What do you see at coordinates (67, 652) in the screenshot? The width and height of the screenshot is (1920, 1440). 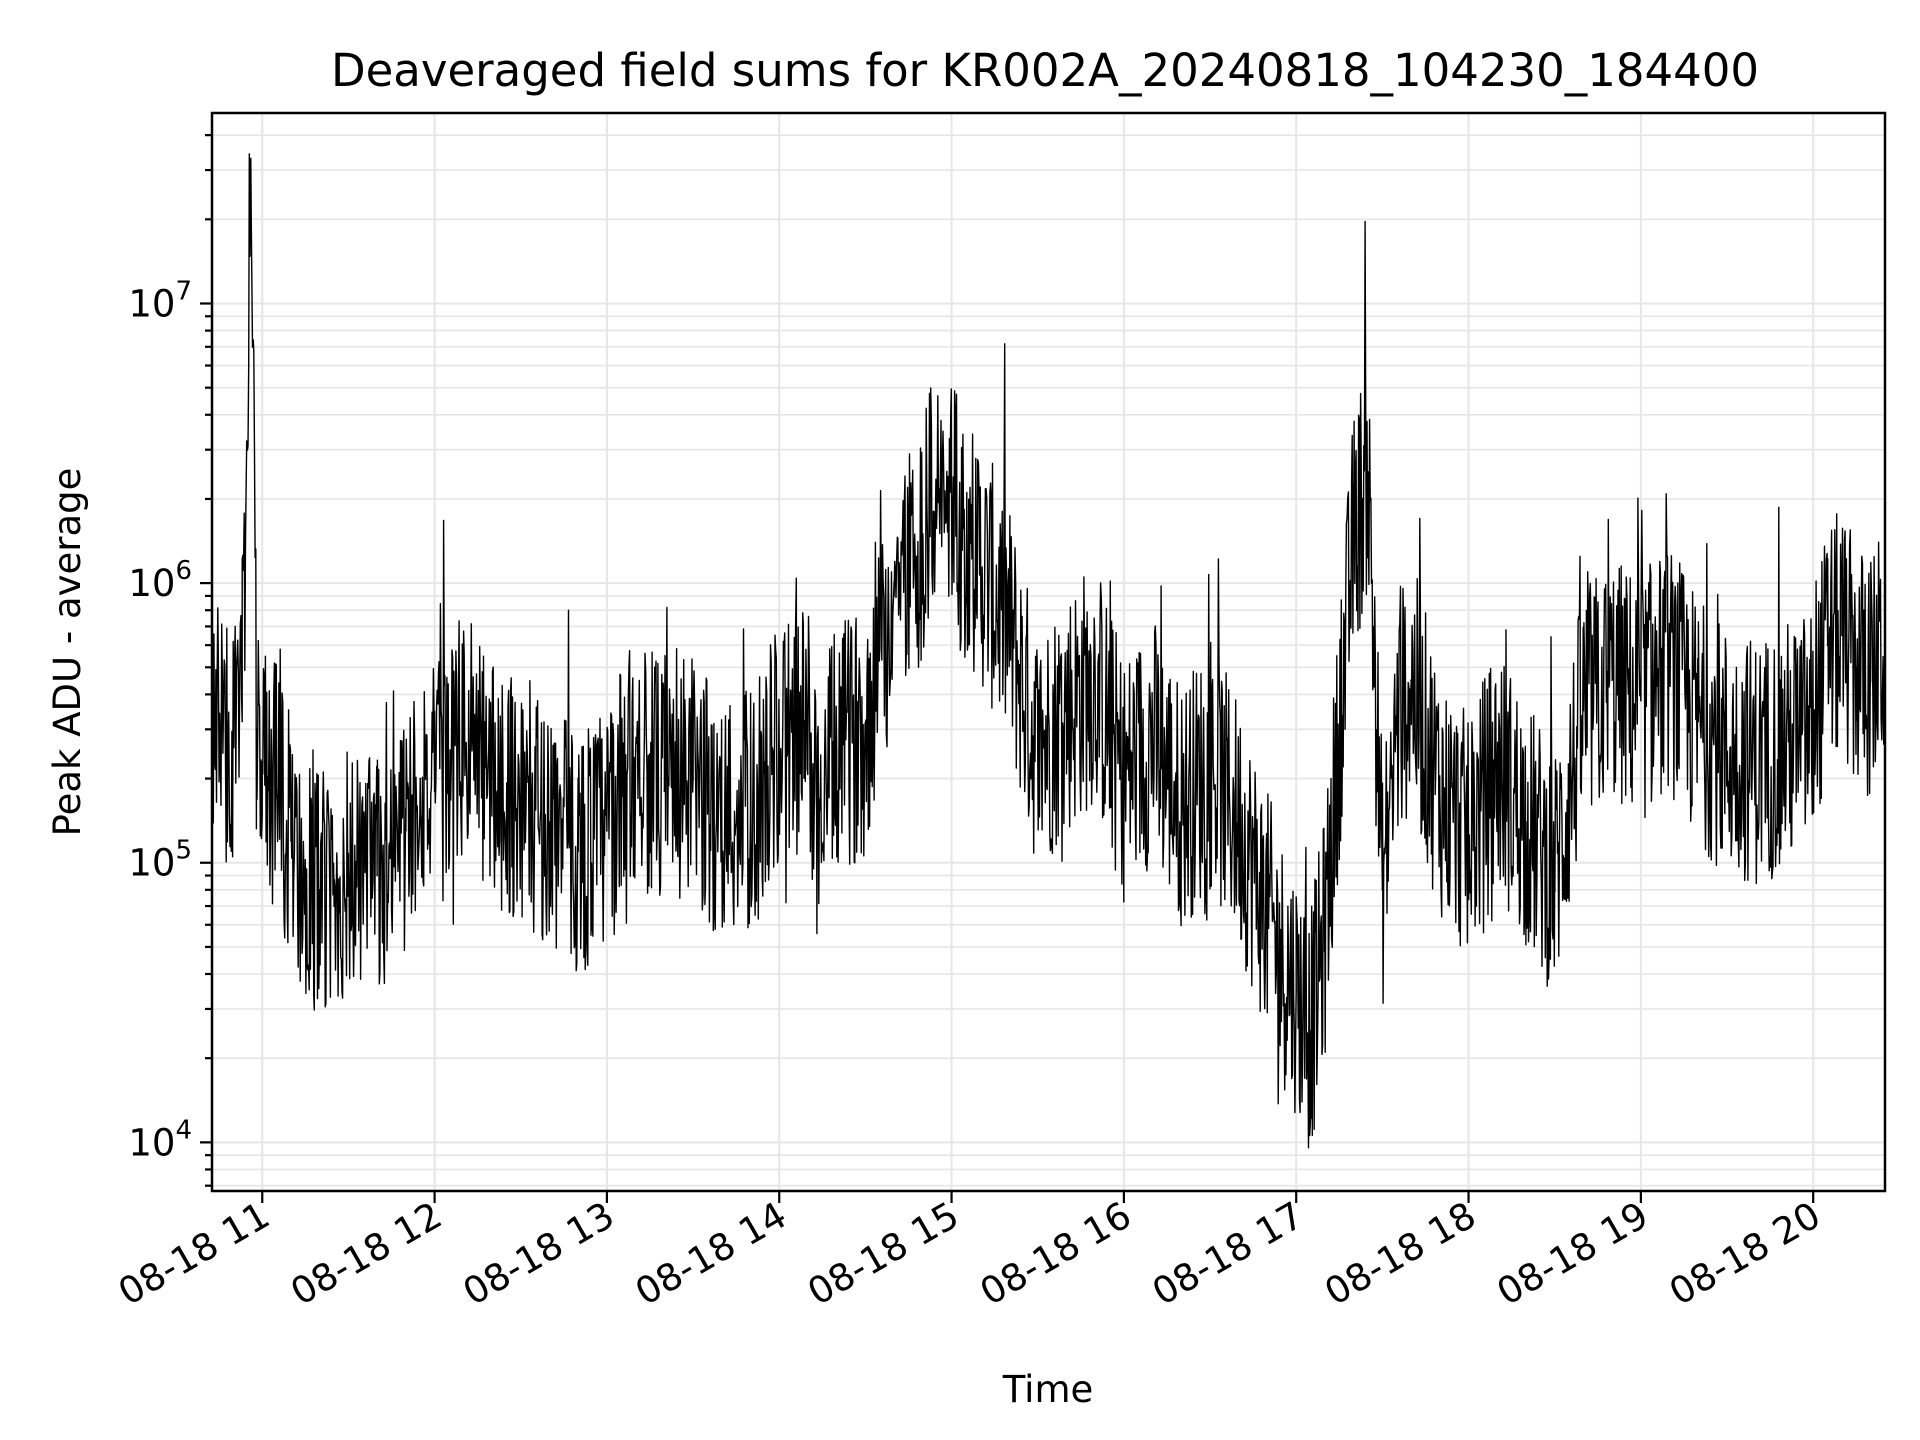 I see `y-axis-label: Peak ADU - average` at bounding box center [67, 652].